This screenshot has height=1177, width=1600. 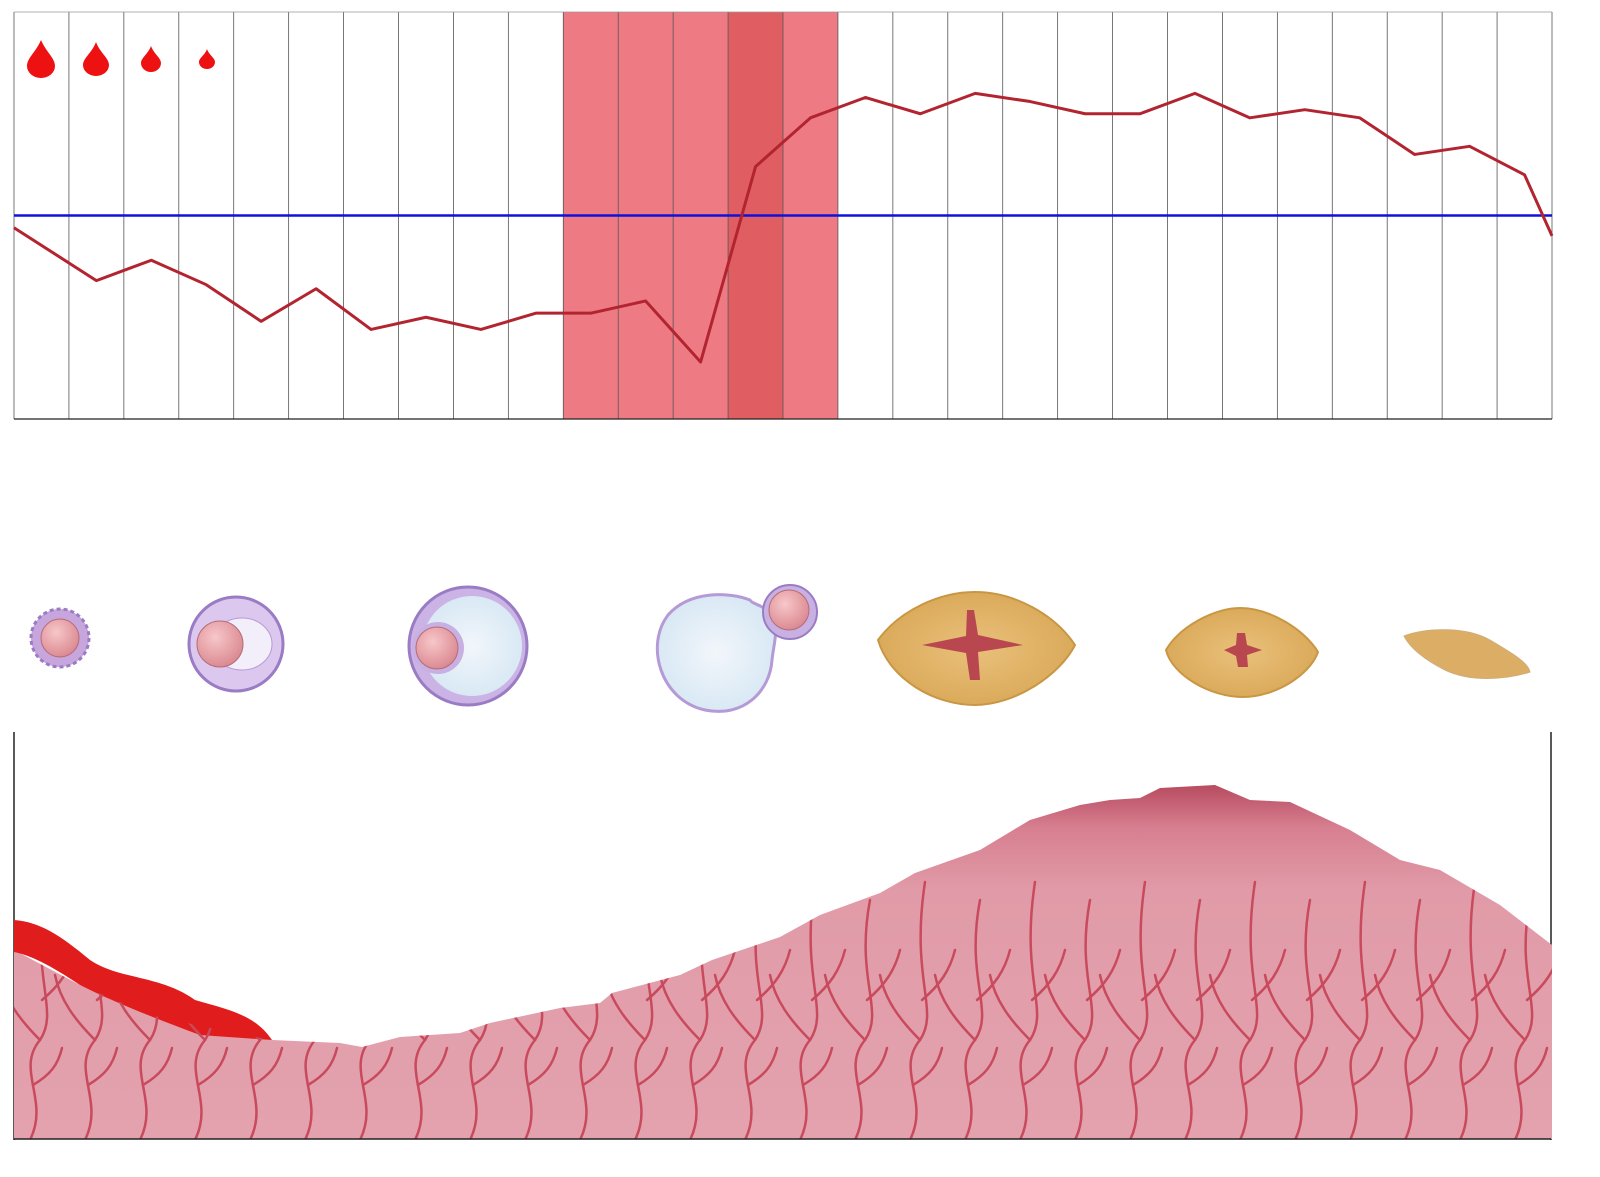 I want to click on follicles, so click(x=780, y=648).